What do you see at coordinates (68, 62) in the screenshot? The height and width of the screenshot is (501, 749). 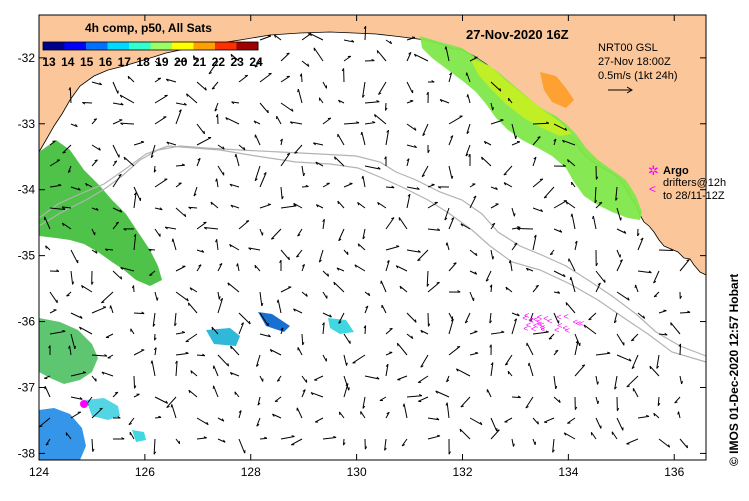 I see `colorbar-label: 14` at bounding box center [68, 62].